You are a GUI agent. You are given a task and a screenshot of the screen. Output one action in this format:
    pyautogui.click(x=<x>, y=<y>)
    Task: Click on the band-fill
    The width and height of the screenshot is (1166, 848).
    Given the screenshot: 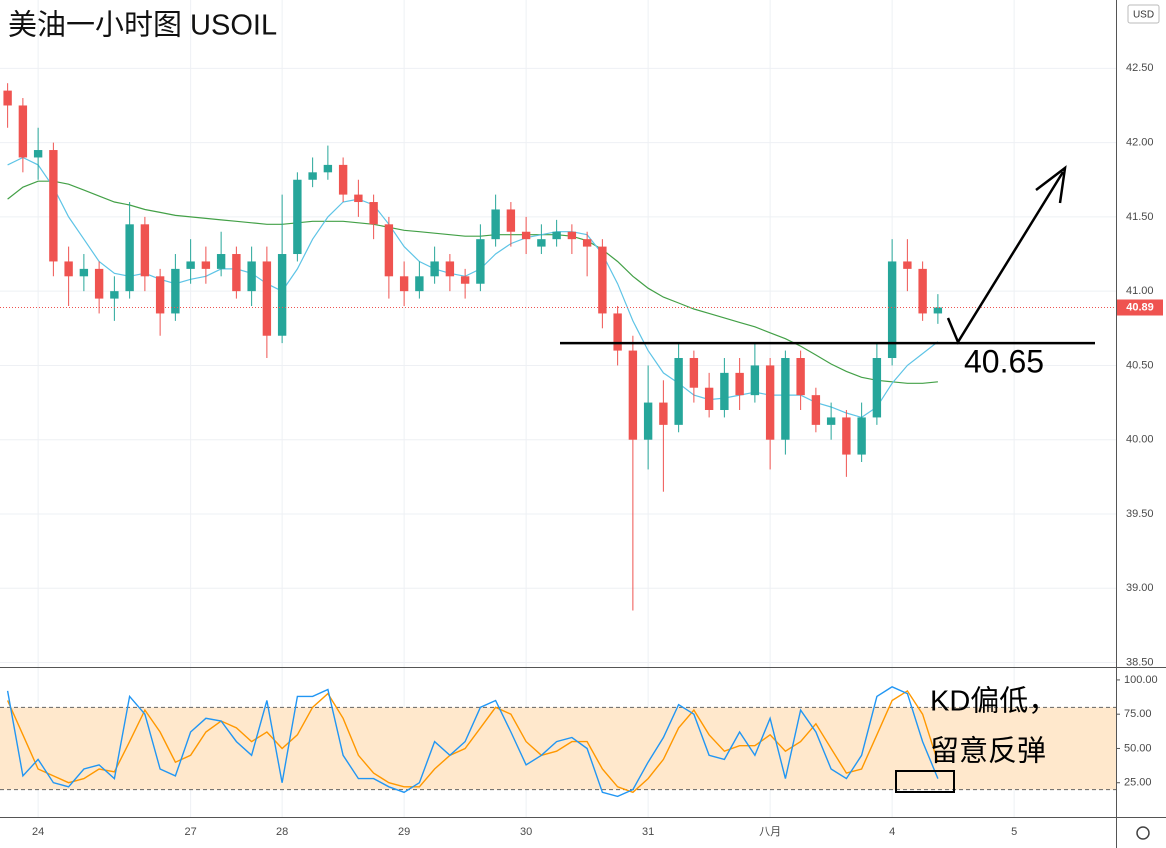 What is the action you would take?
    pyautogui.click(x=558, y=748)
    